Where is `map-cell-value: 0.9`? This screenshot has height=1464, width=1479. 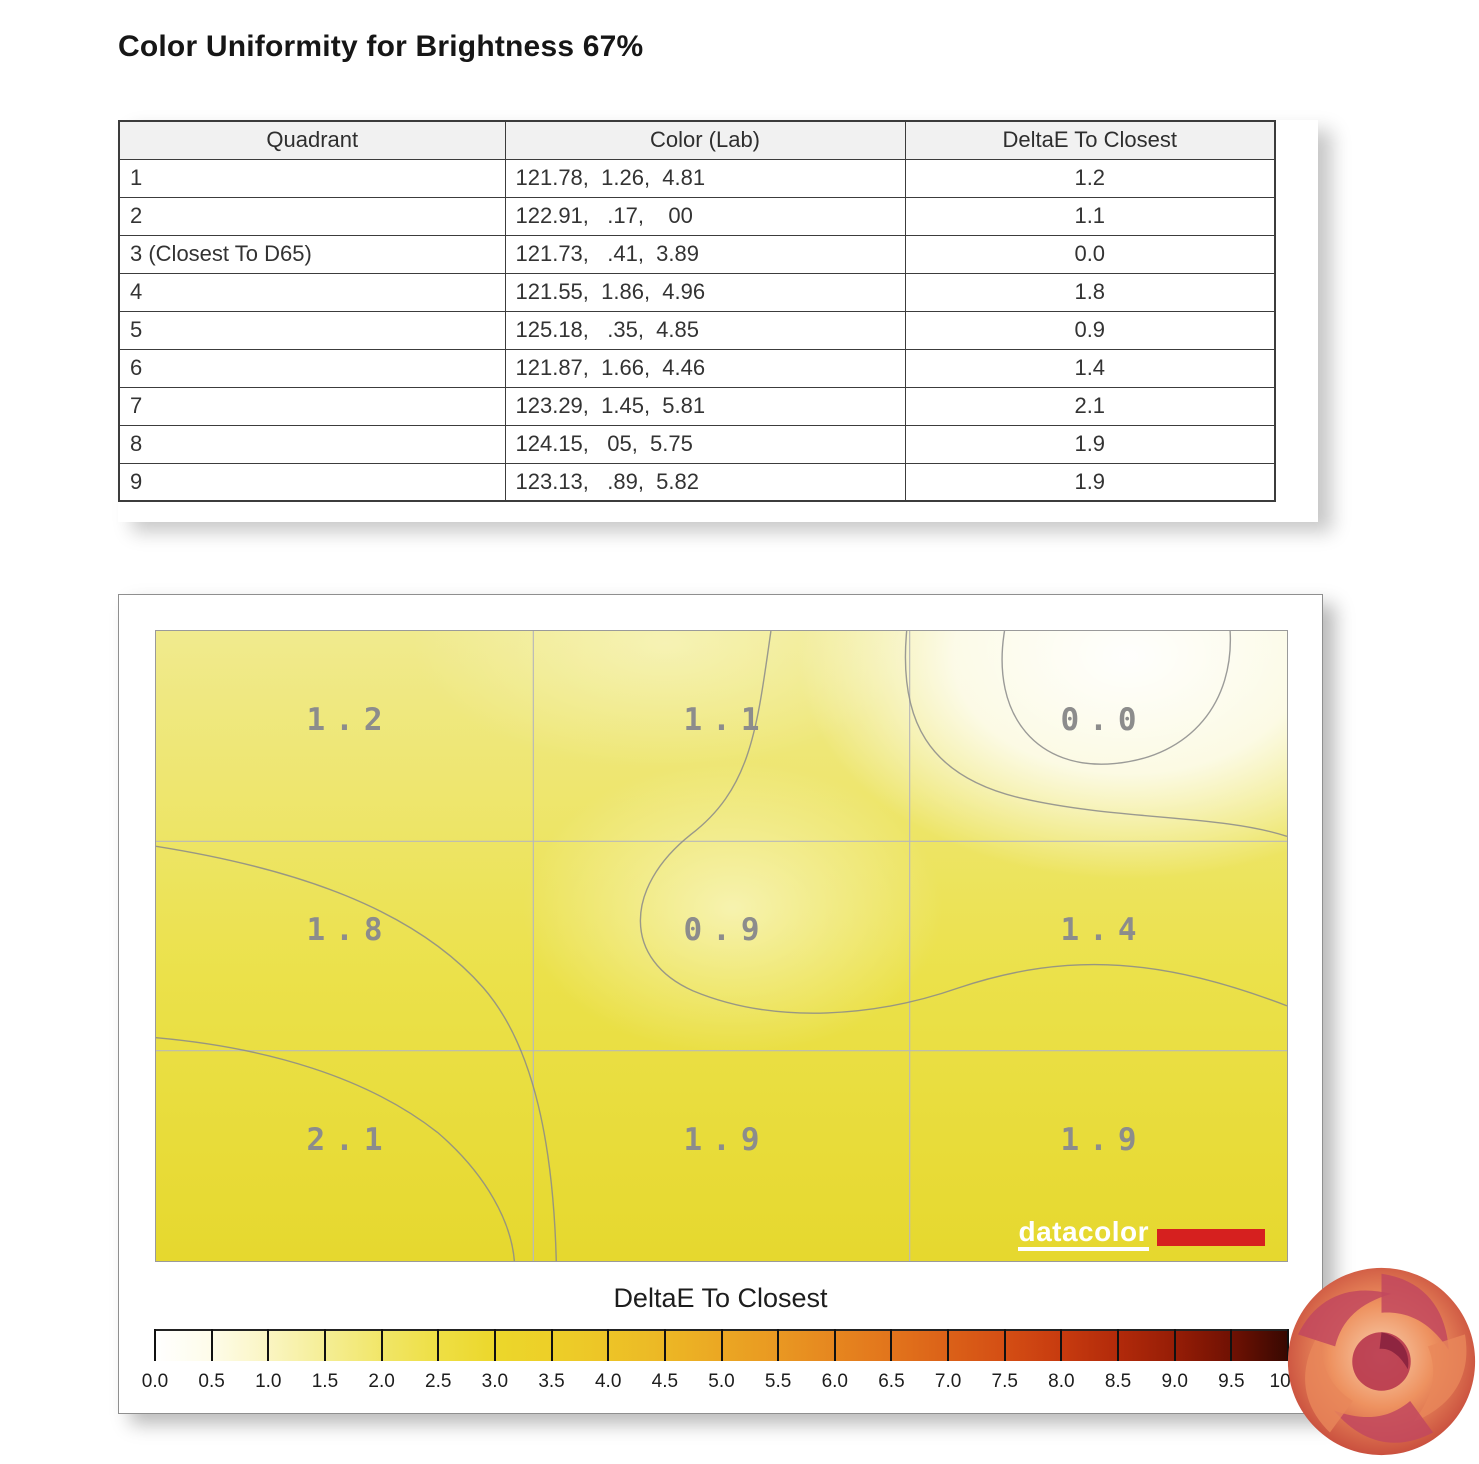
map-cell-value: 0.9 is located at coordinates (726, 930).